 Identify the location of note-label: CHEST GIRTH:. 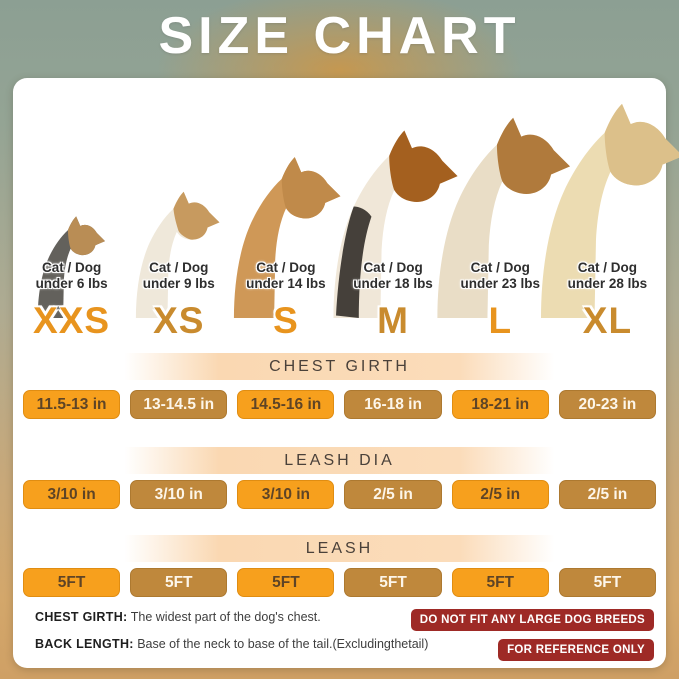
(81, 617).